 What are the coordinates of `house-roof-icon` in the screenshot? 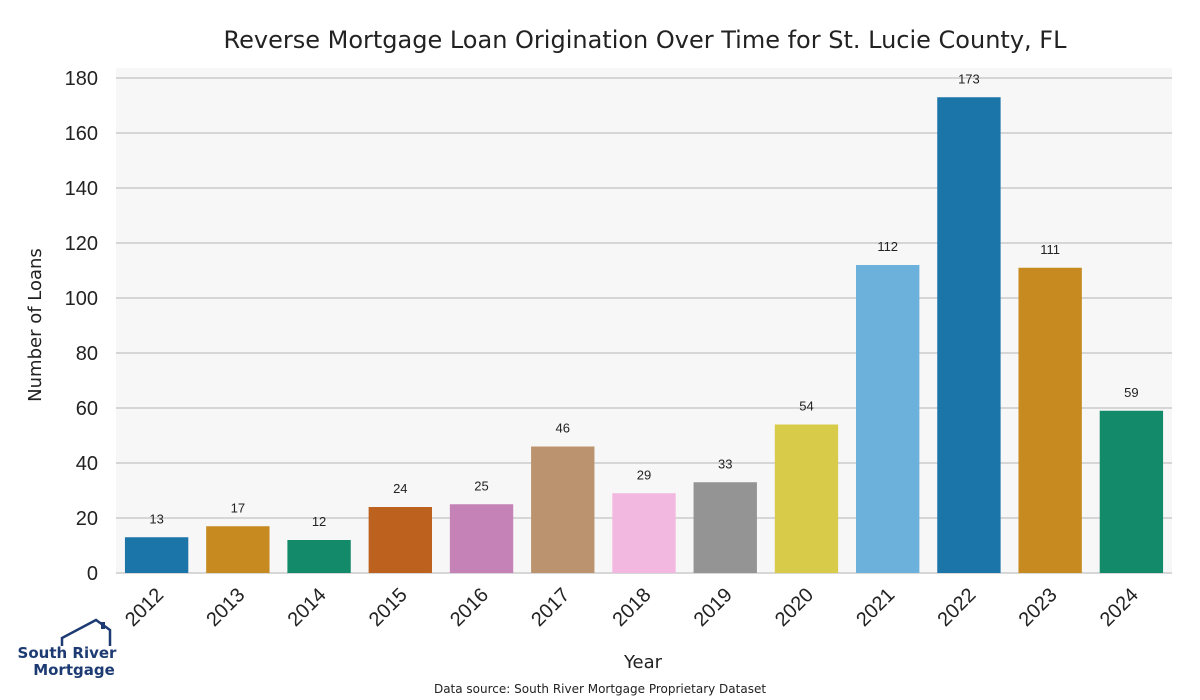 It's located at (86, 632).